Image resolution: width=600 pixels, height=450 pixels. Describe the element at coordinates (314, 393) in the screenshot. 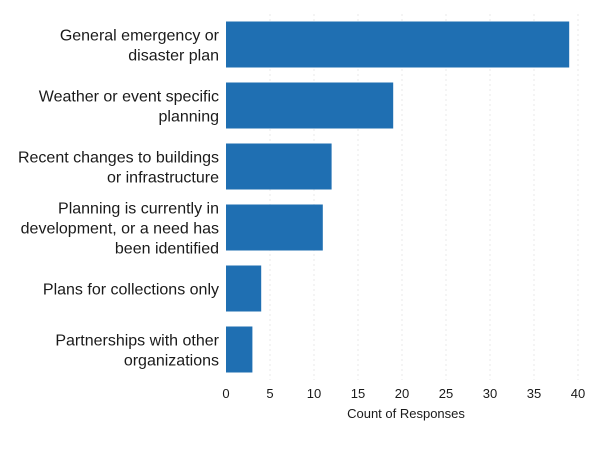

I see `x-tick-label: 10` at that location.